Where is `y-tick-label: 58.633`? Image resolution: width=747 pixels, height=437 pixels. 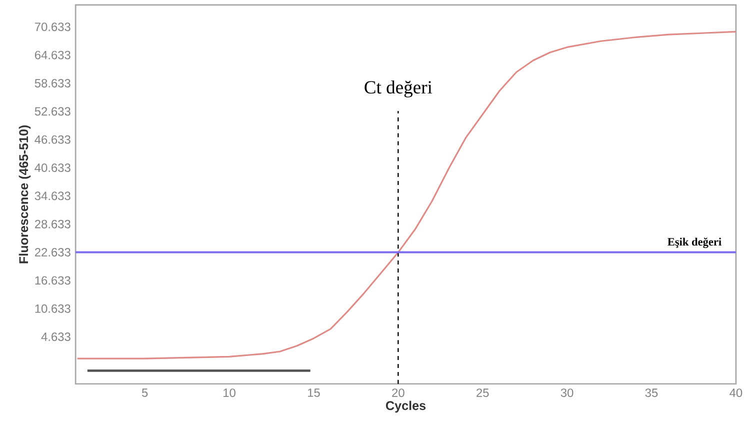 y-tick-label: 58.633 is located at coordinates (52, 83).